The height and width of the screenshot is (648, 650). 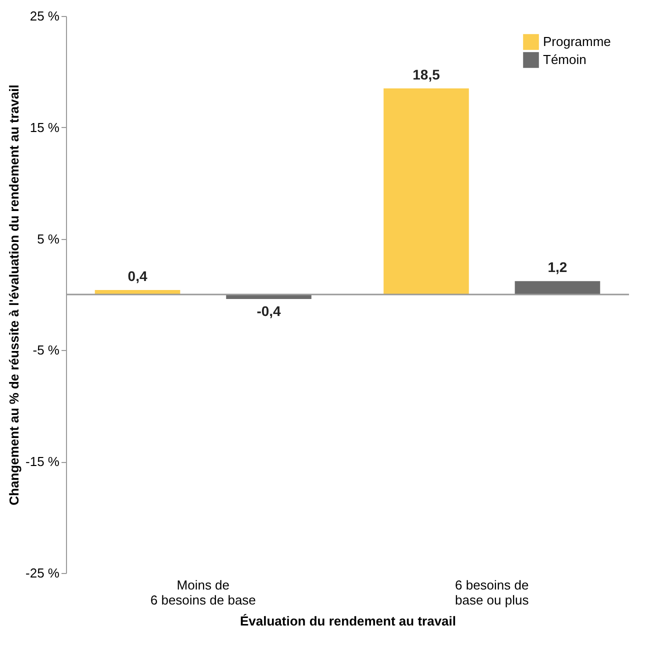 I want to click on legend-label: Témoin, so click(x=564, y=59).